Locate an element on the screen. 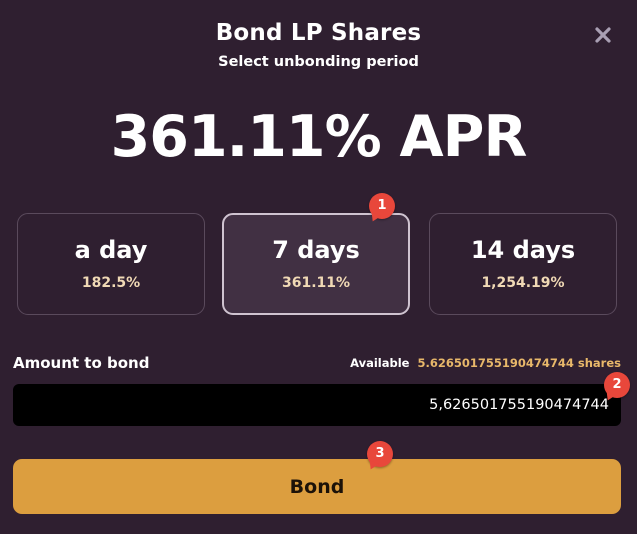  period-option-a-day: a day 182.5% is located at coordinates (111, 264).